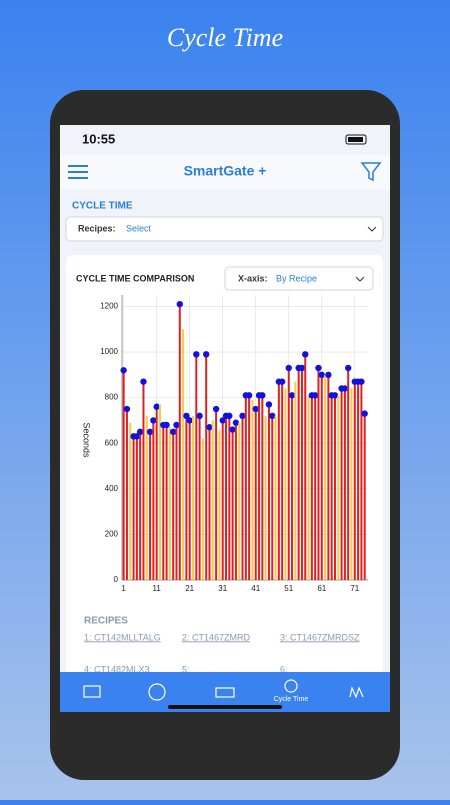 The width and height of the screenshot is (450, 805). Describe the element at coordinates (92, 691) in the screenshot. I see `nav-icon-dashboard` at that location.